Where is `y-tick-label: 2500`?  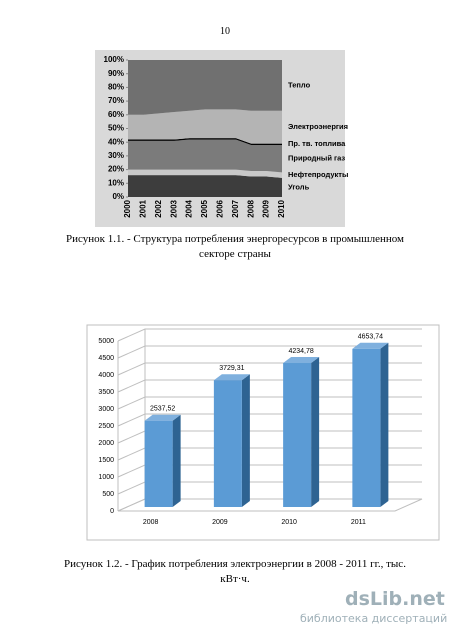 y-tick-label: 2500 is located at coordinates (106, 426).